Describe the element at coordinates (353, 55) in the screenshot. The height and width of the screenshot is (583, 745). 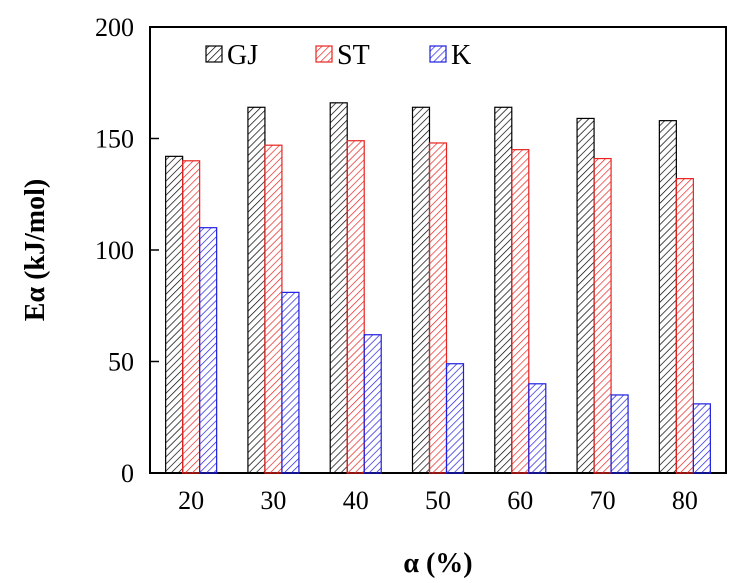
I see `legend-label-st: ST` at that location.